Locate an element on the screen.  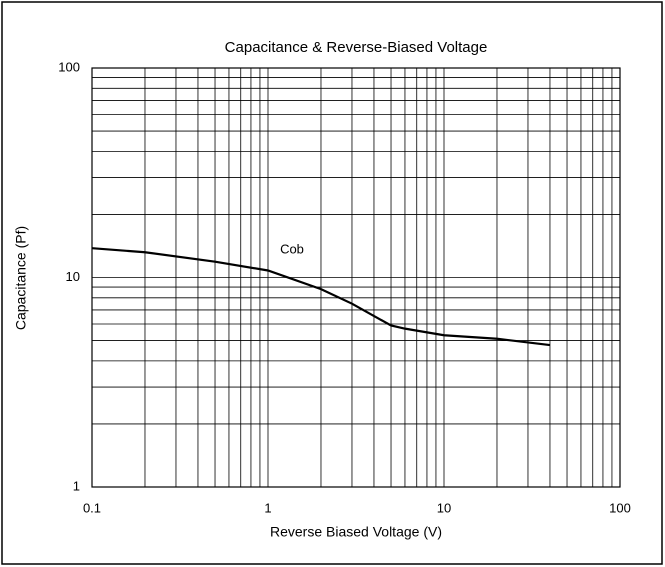
x-tick-label: 100 is located at coordinates (620, 507).